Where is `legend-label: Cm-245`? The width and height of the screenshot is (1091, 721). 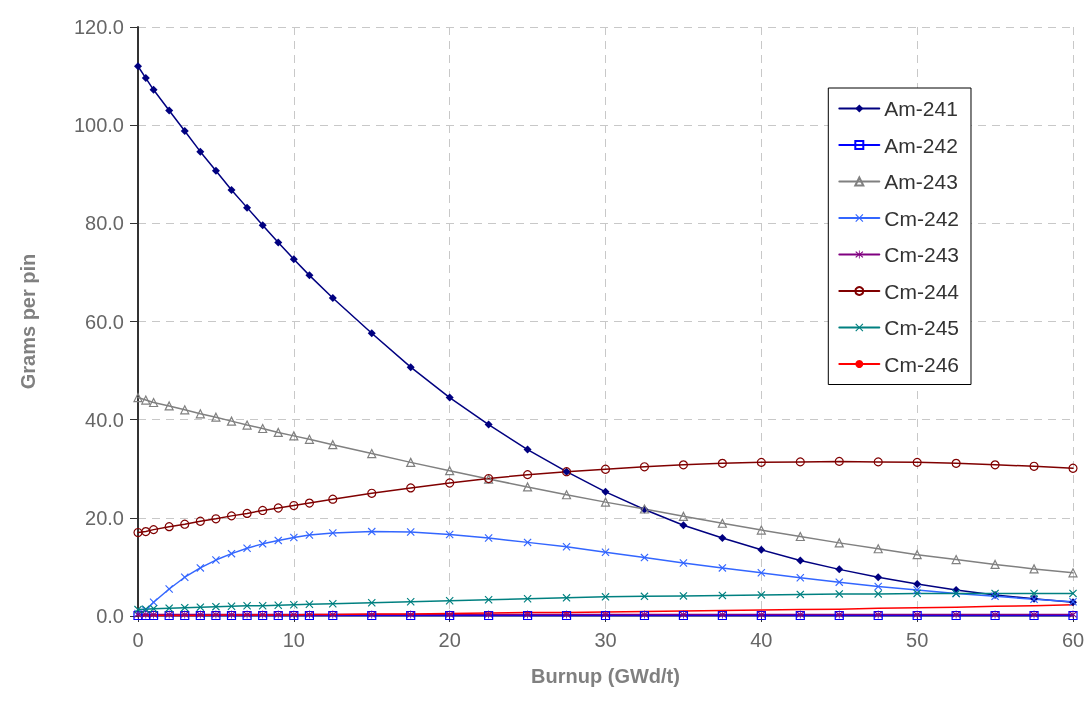
legend-label: Cm-245 is located at coordinates (922, 327).